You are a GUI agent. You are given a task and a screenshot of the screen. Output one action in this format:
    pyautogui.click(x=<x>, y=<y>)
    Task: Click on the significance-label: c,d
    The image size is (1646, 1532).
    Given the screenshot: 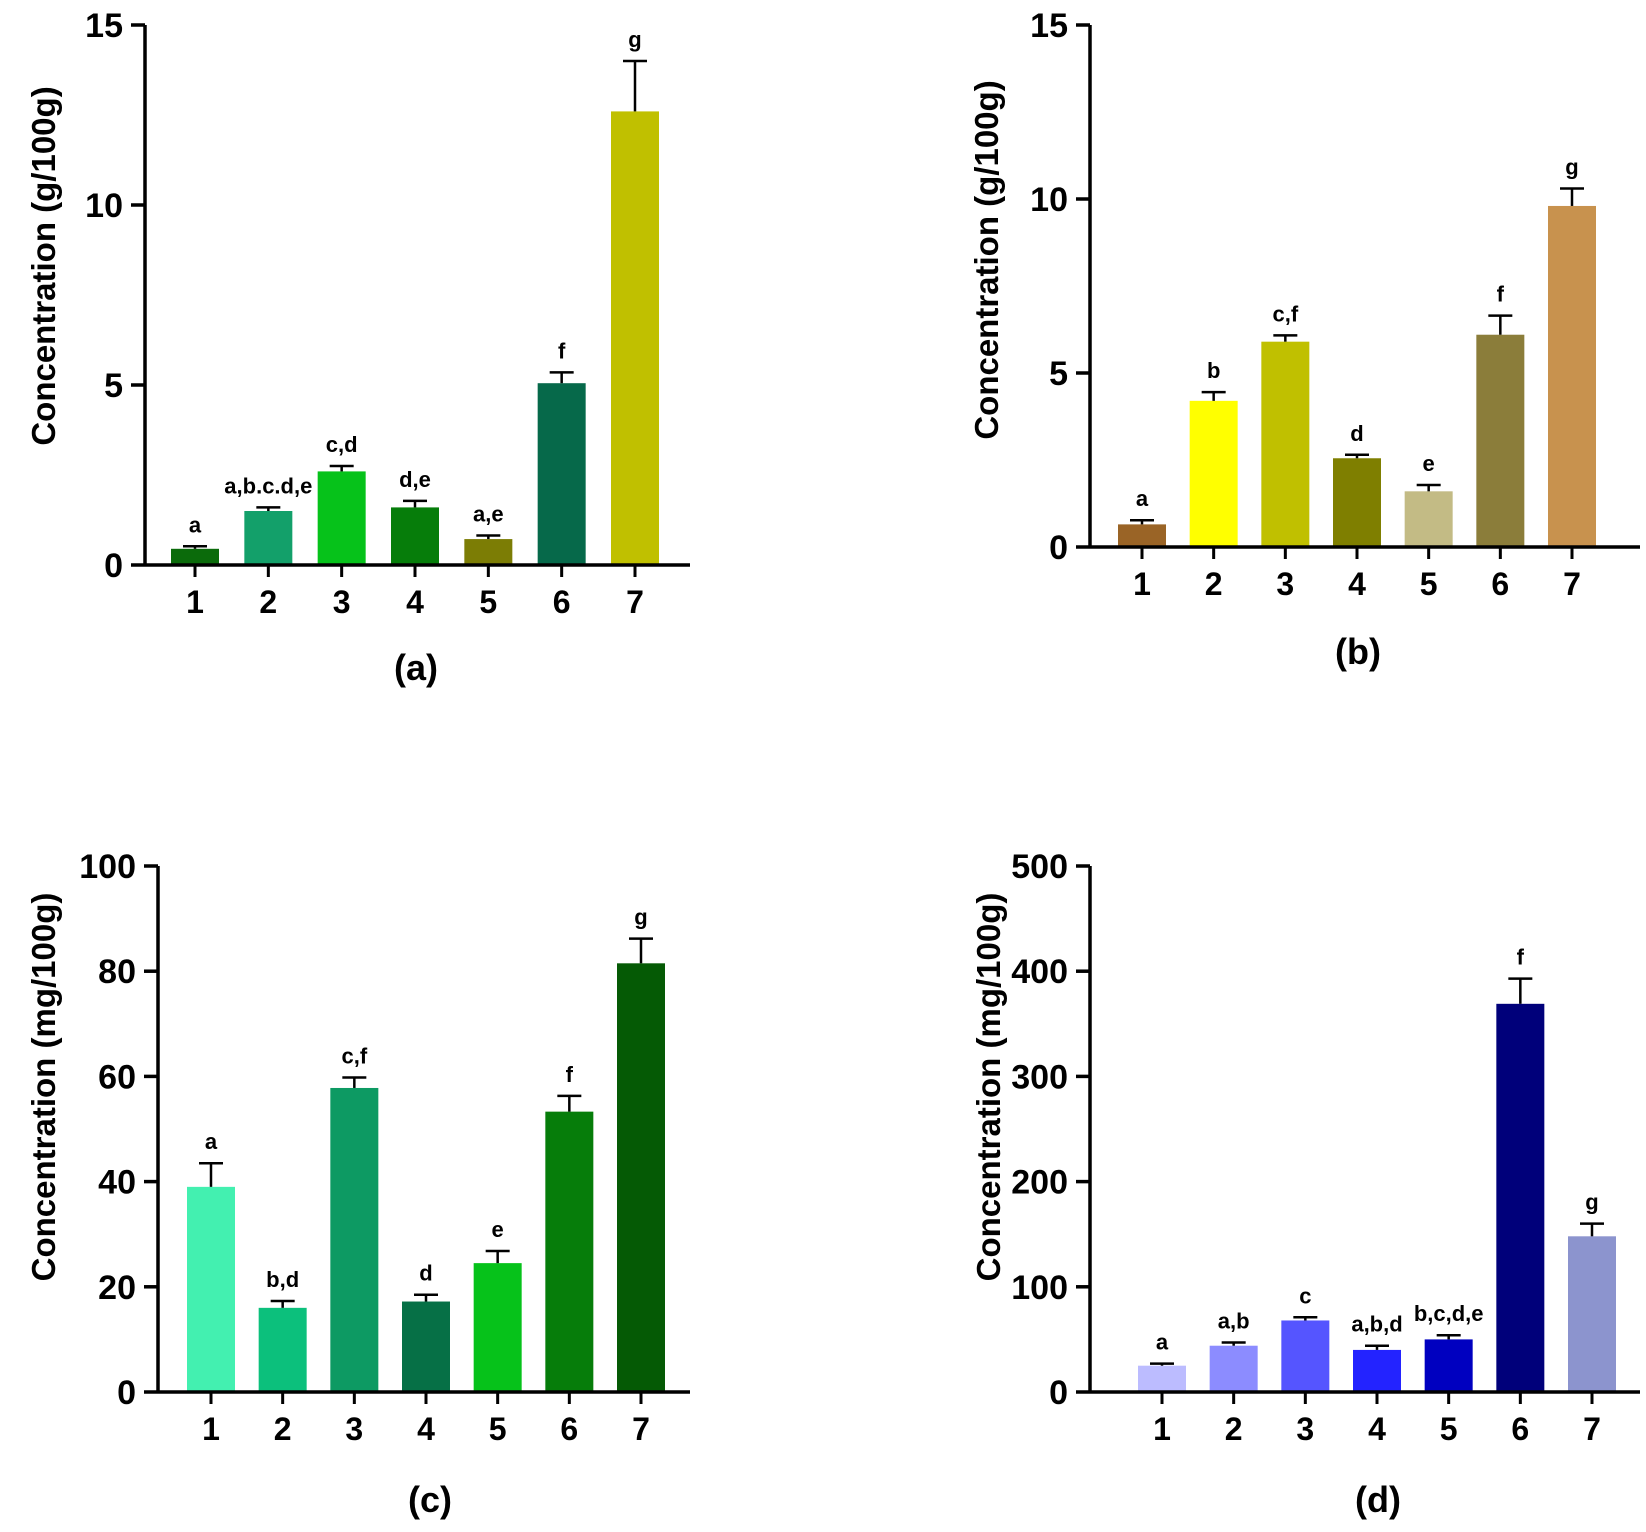 What is the action you would take?
    pyautogui.click(x=342, y=444)
    